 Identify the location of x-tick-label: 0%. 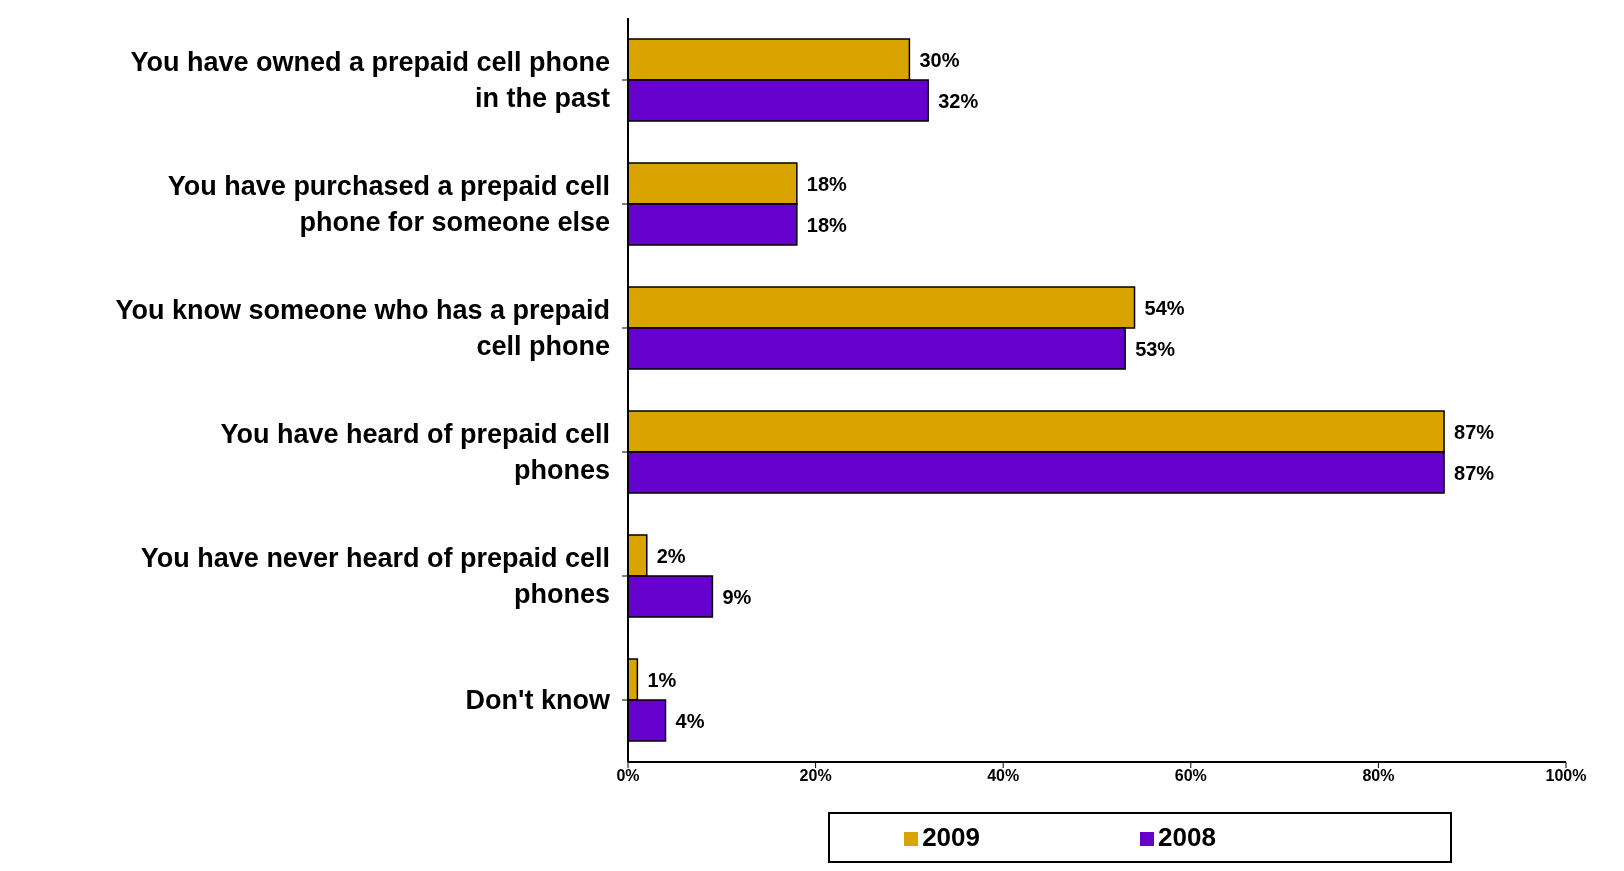
(628, 776).